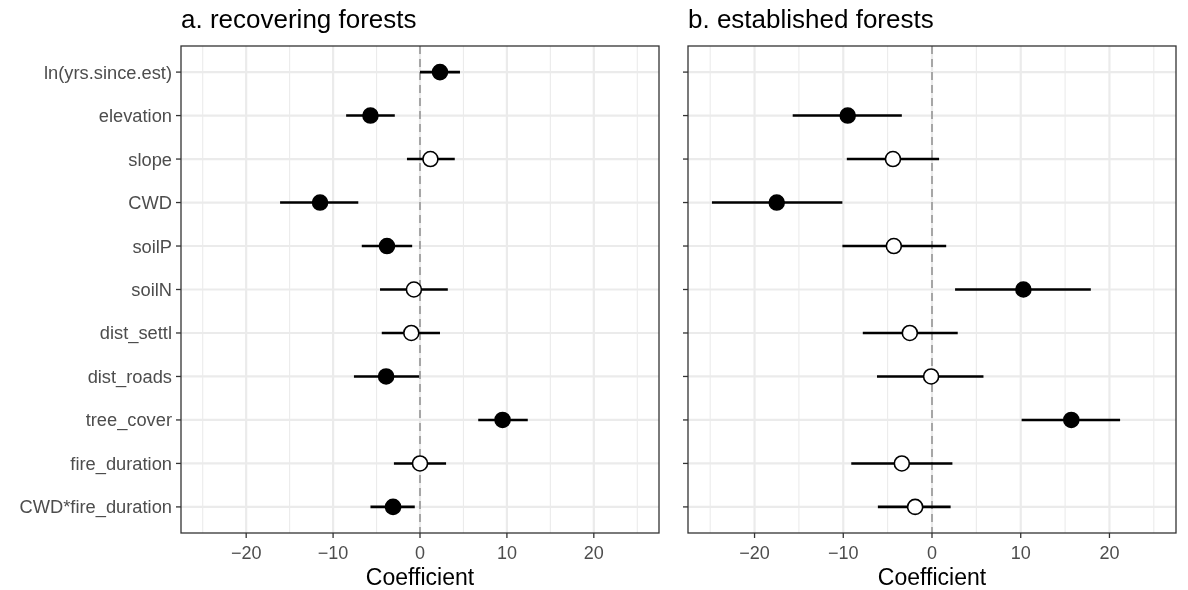  What do you see at coordinates (129, 376) in the screenshot?
I see `y-tick-label: dist_roads` at bounding box center [129, 376].